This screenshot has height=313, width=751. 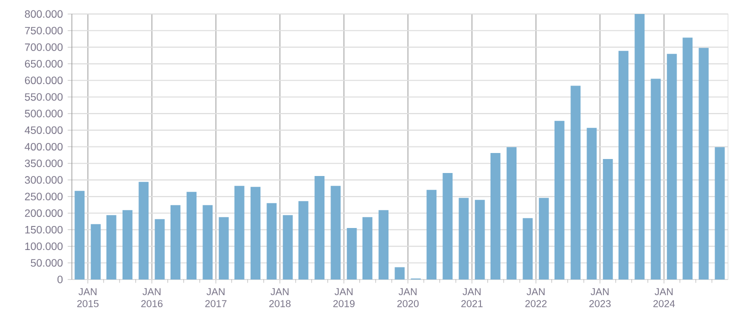 I want to click on x-tick-label: JAN 2021, so click(x=472, y=298).